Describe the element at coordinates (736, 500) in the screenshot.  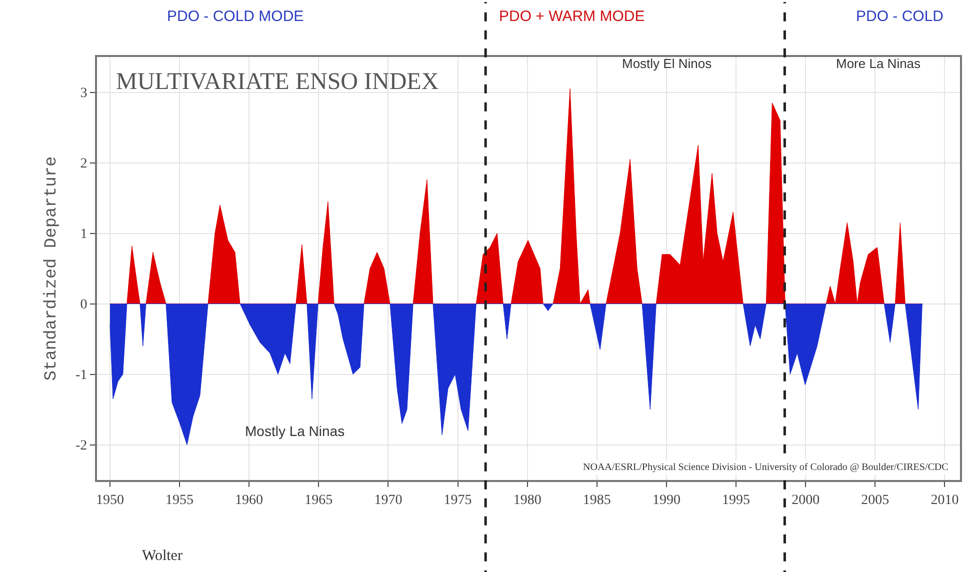
I see `x-tick-label: 1995` at that location.